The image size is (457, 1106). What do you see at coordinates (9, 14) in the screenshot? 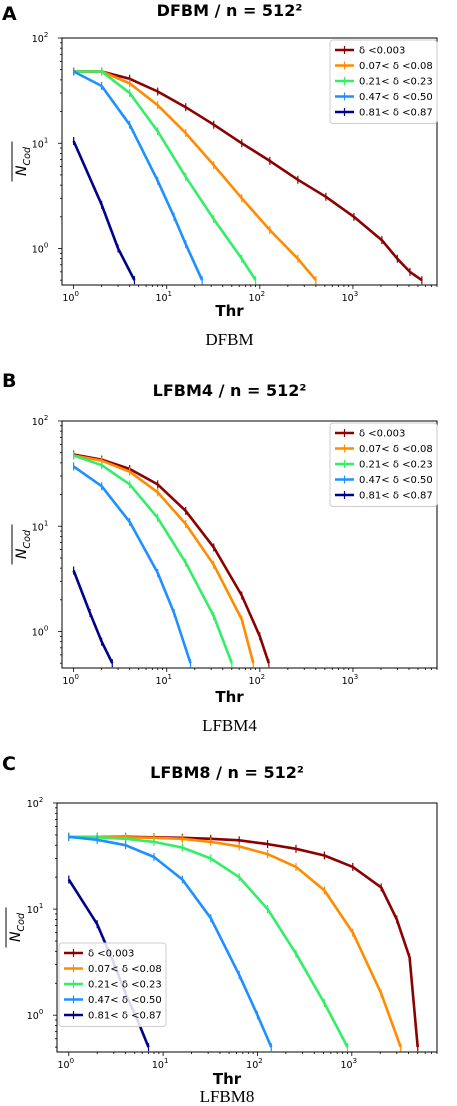
I see `panel-letter: A` at bounding box center [9, 14].